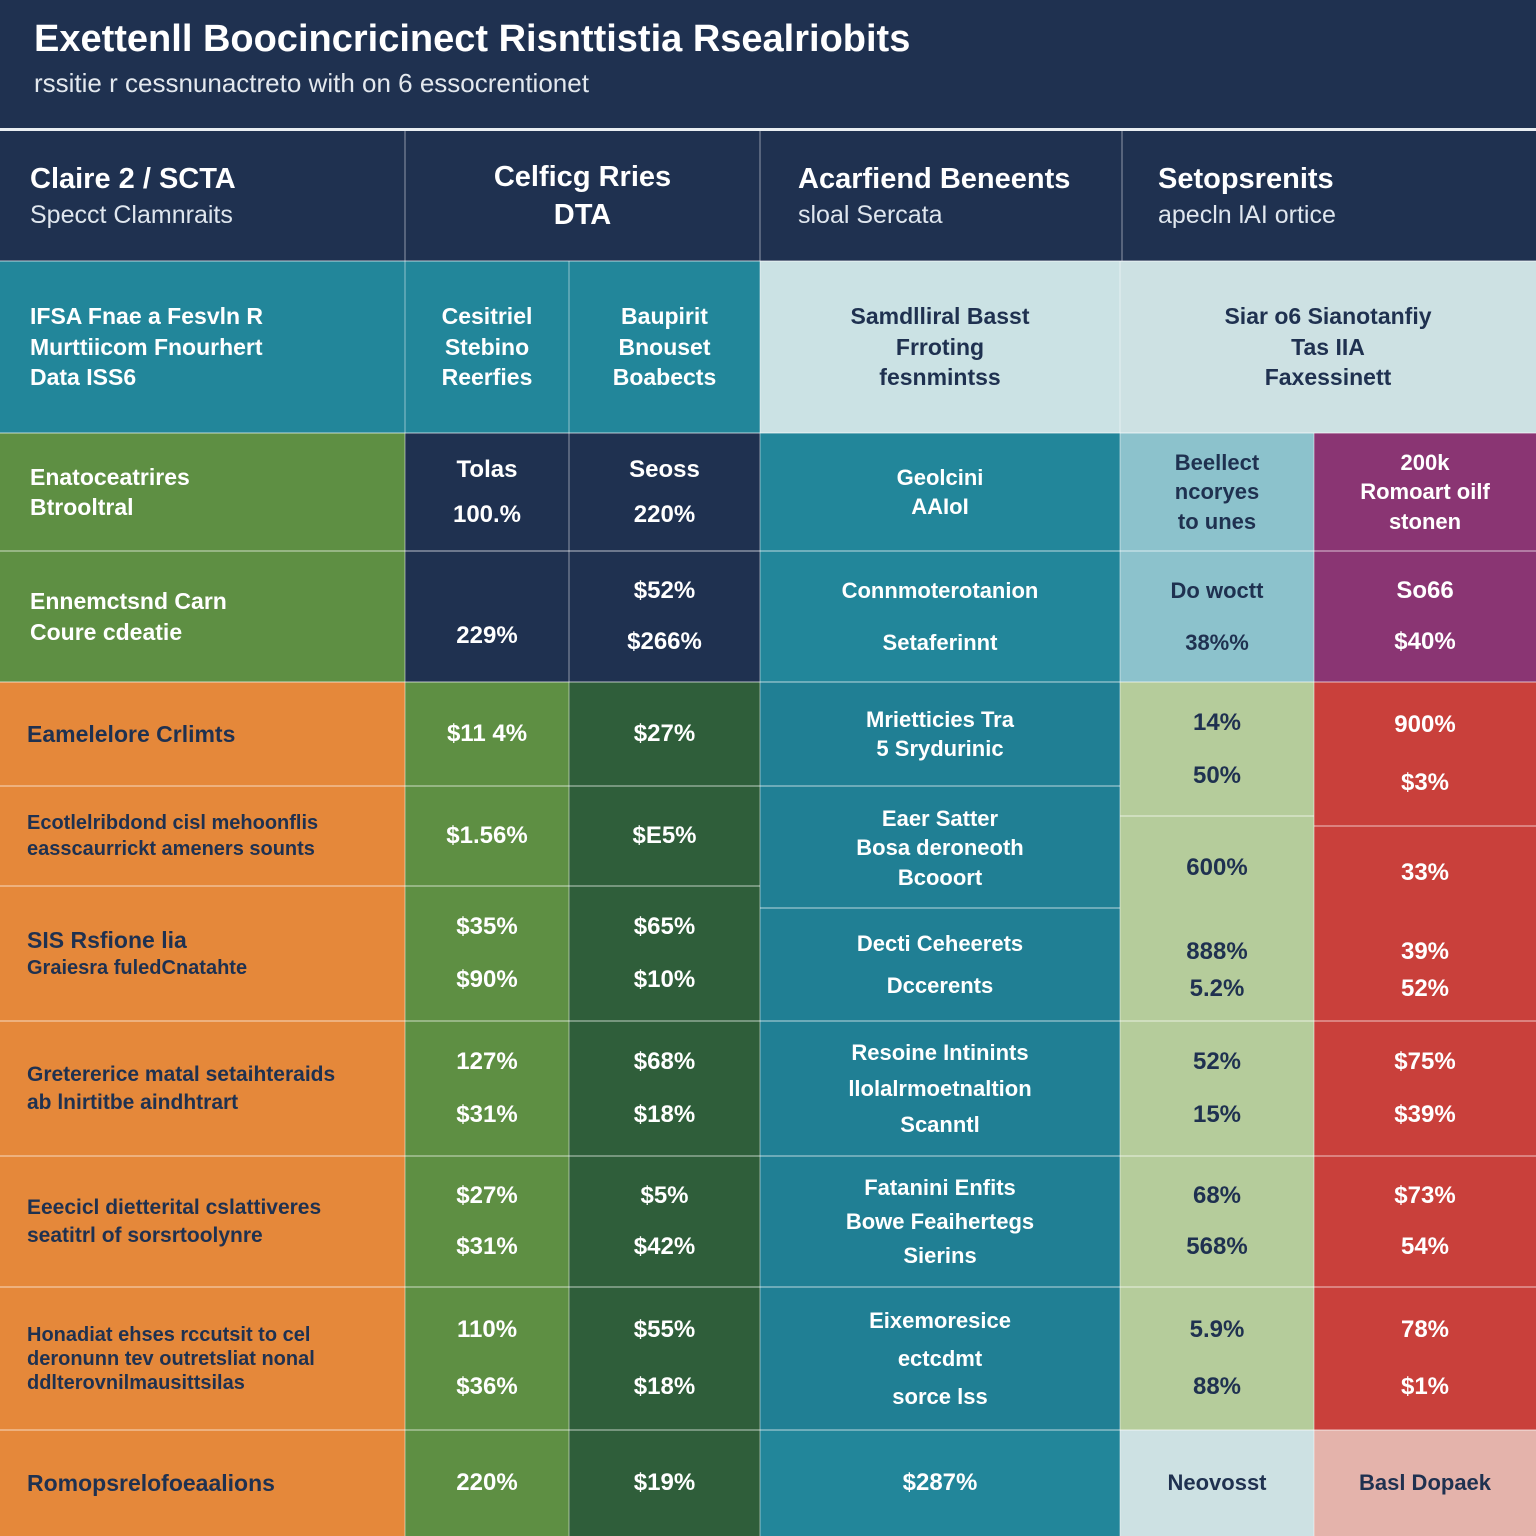  I want to click on row-d1-cell: Neovosst, so click(1217, 1483).